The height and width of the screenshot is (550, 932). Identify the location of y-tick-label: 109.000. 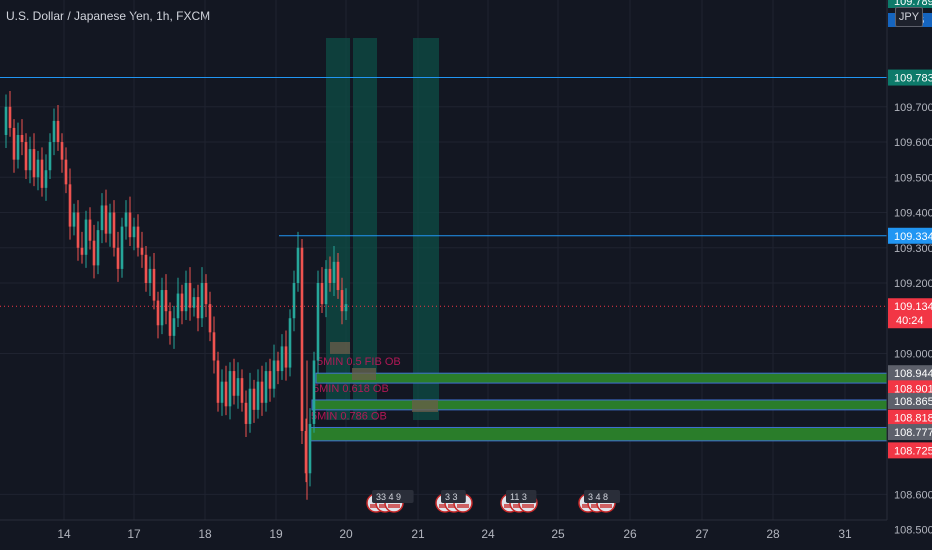
(913, 354).